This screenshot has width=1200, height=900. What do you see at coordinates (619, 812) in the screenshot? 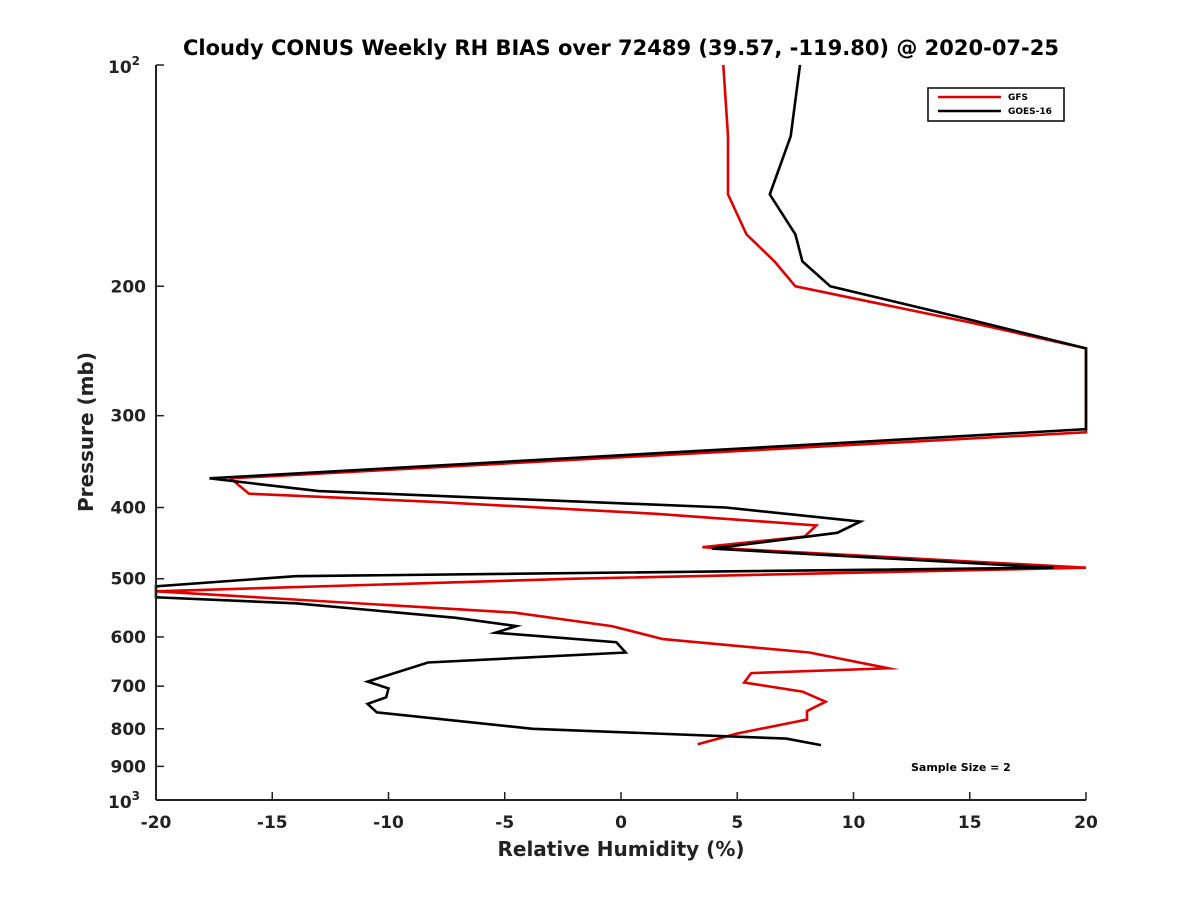
I see `x-ticks: -20 -15 -10 -5 0 5 10 15 20` at bounding box center [619, 812].